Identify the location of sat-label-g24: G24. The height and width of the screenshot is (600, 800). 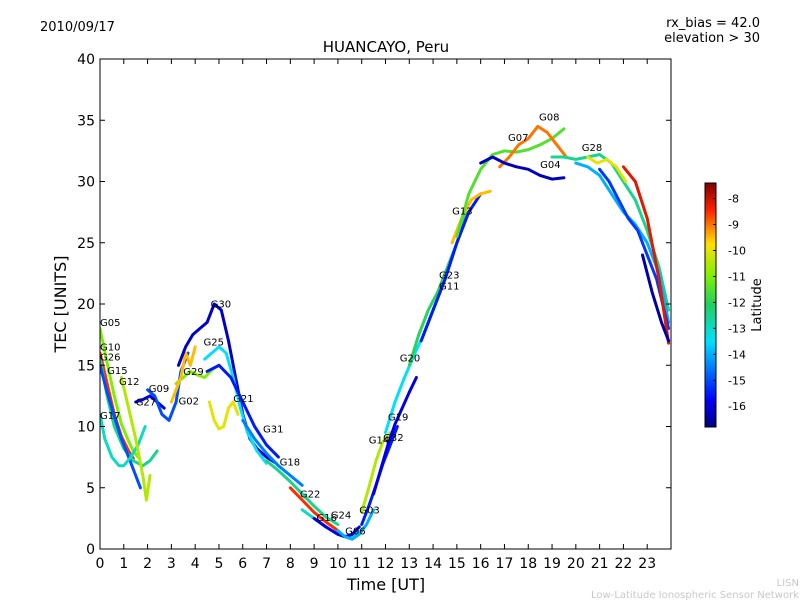
(341, 515).